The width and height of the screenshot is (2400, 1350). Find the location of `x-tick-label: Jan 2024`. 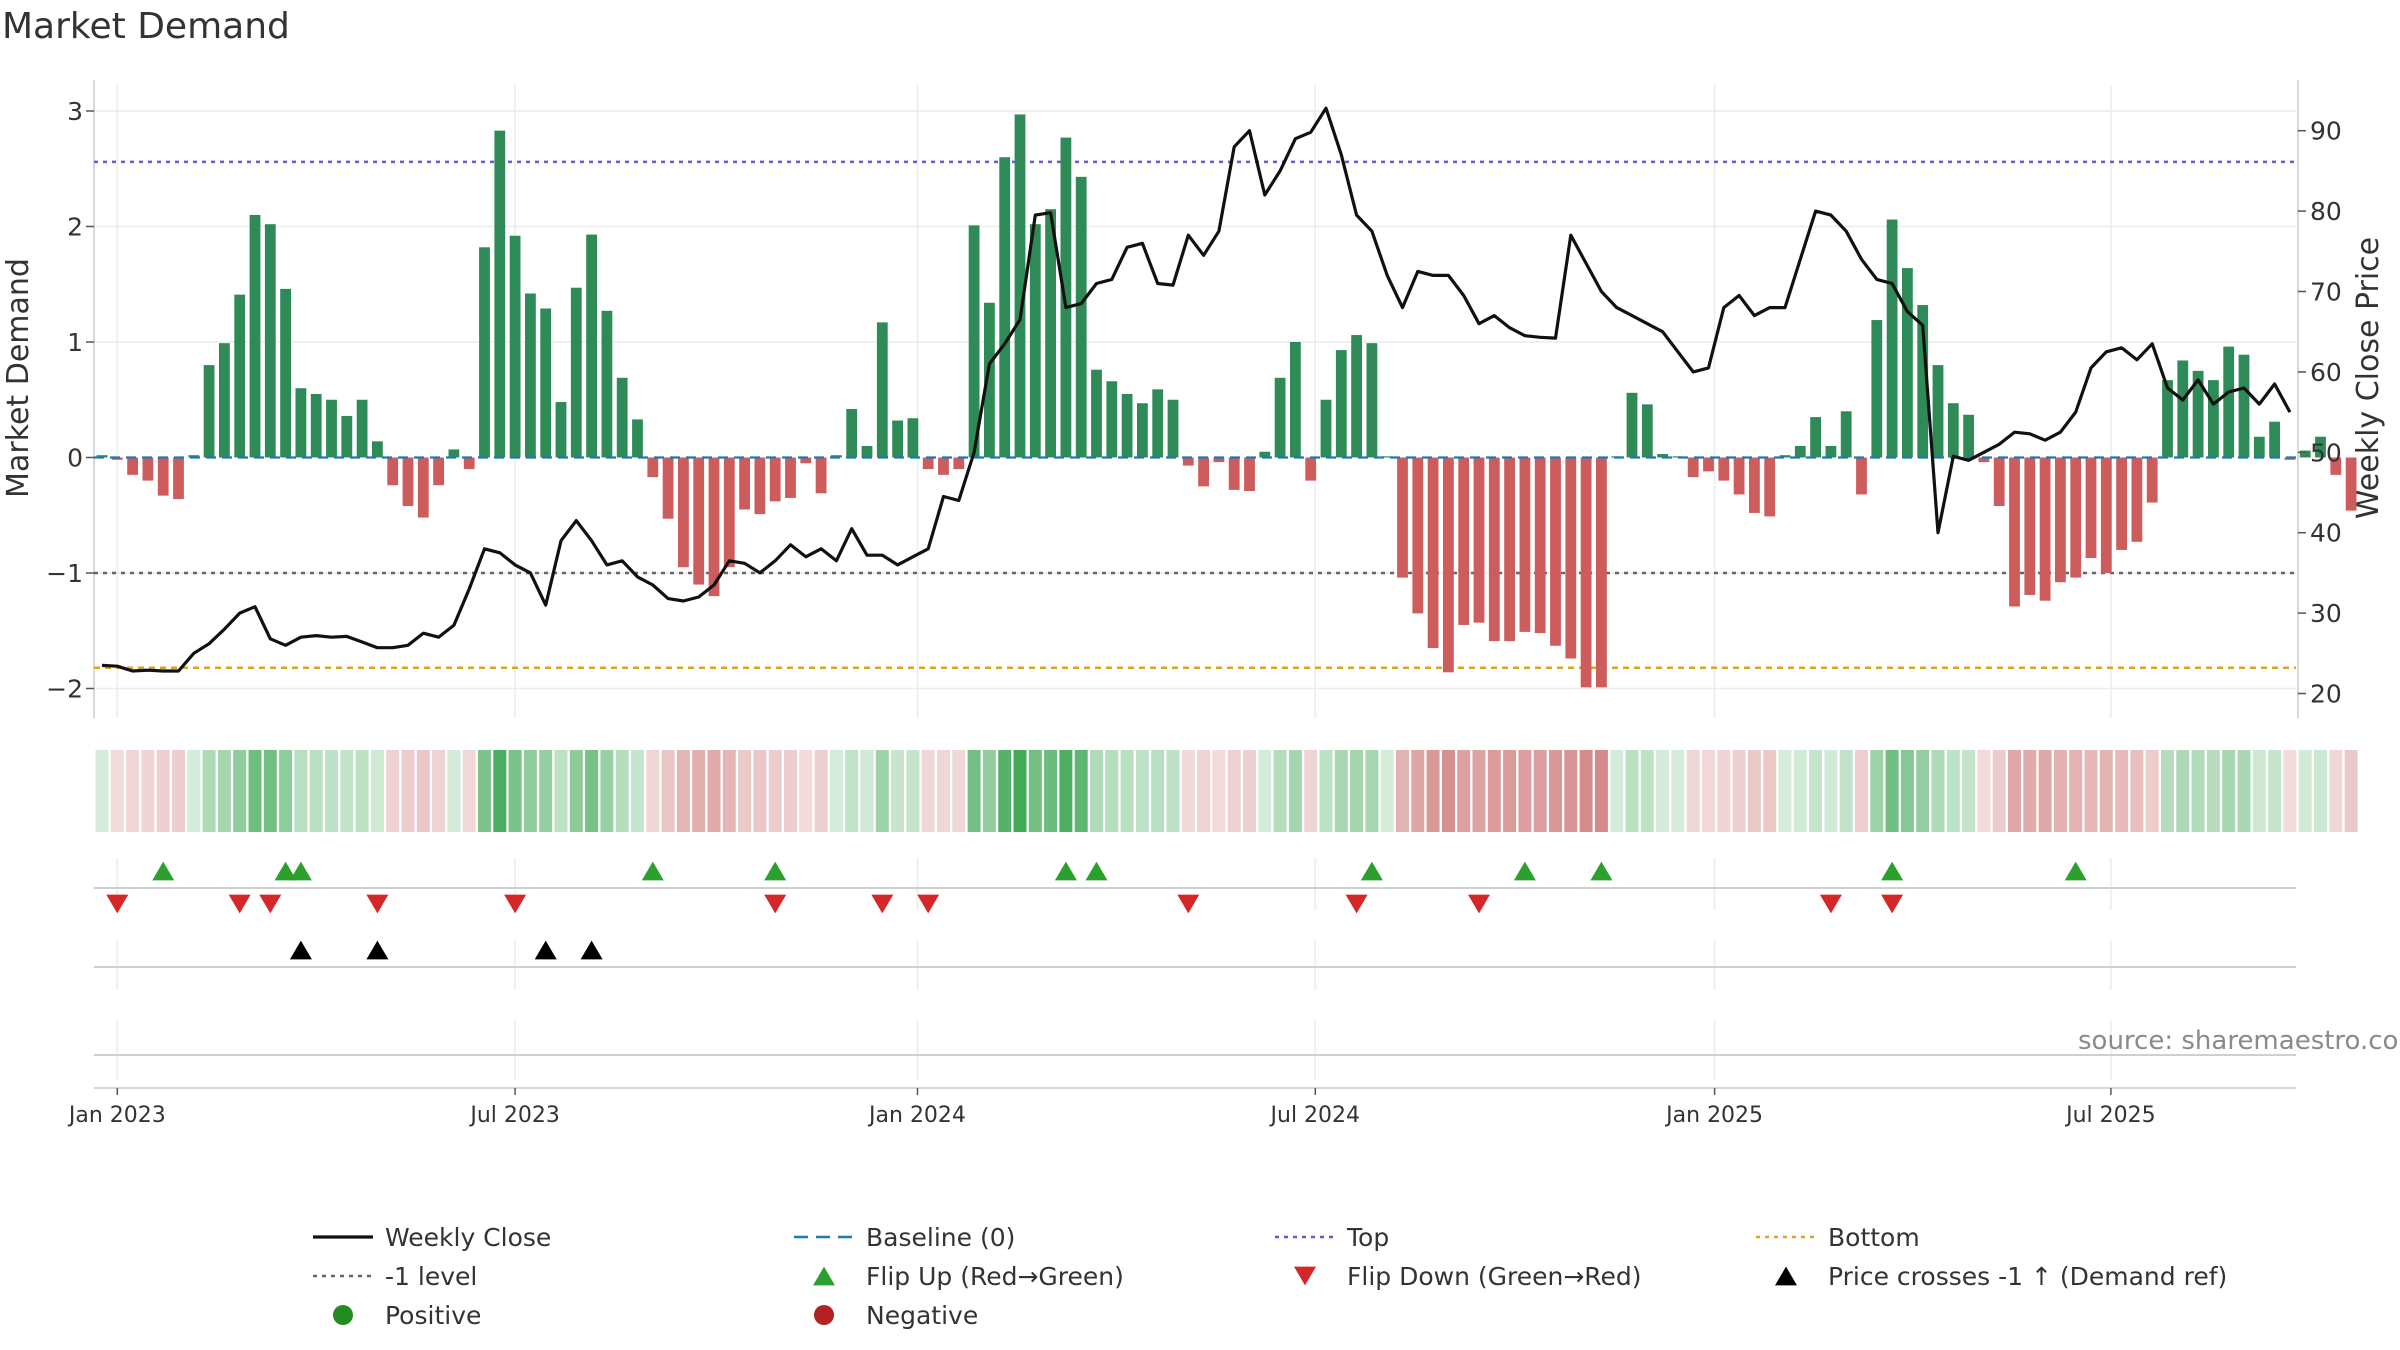

x-tick-label: Jan 2024 is located at coordinates (916, 1115).